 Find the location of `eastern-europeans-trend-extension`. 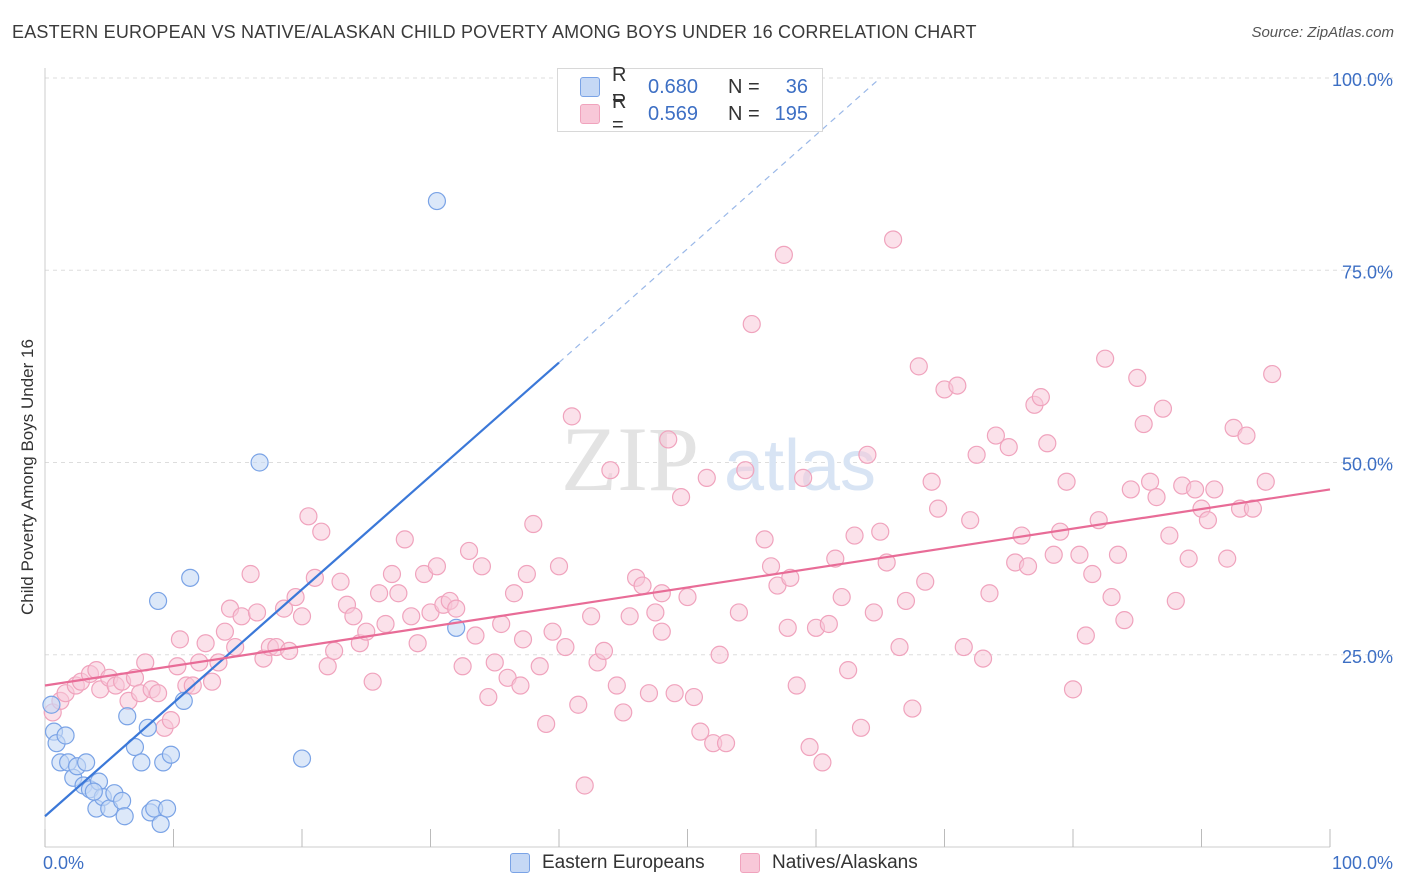

eastern-europeans-trend-extension is located at coordinates (719, 220).